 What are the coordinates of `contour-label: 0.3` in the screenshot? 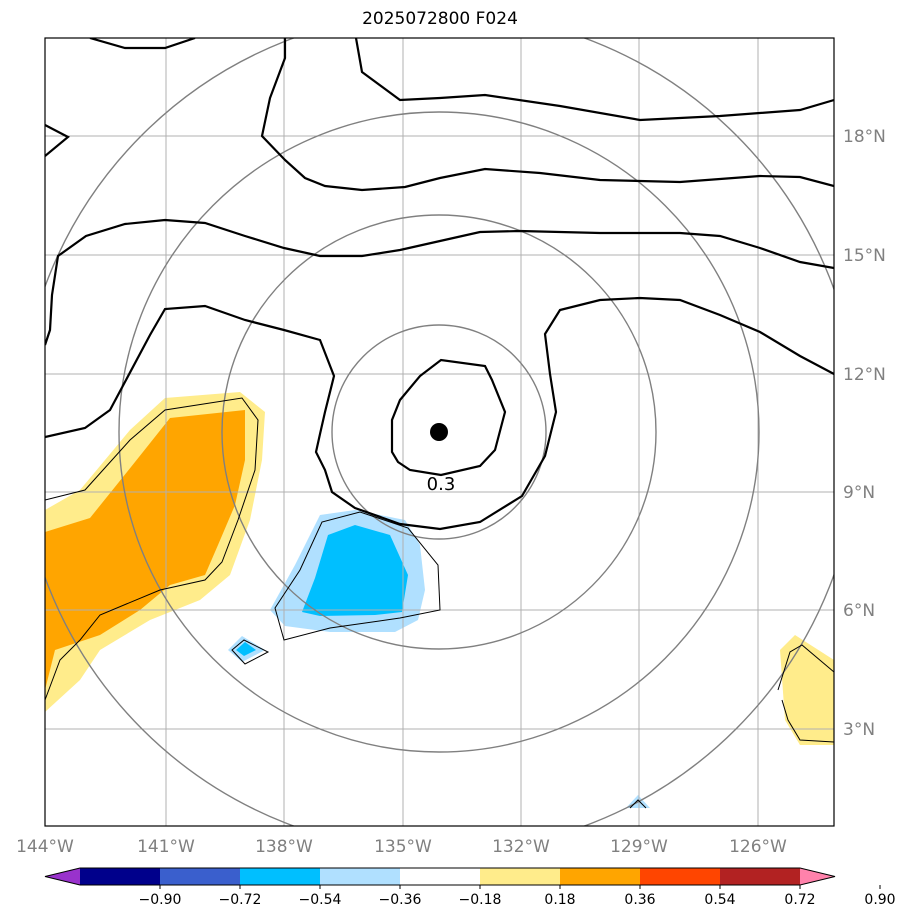 It's located at (441, 484).